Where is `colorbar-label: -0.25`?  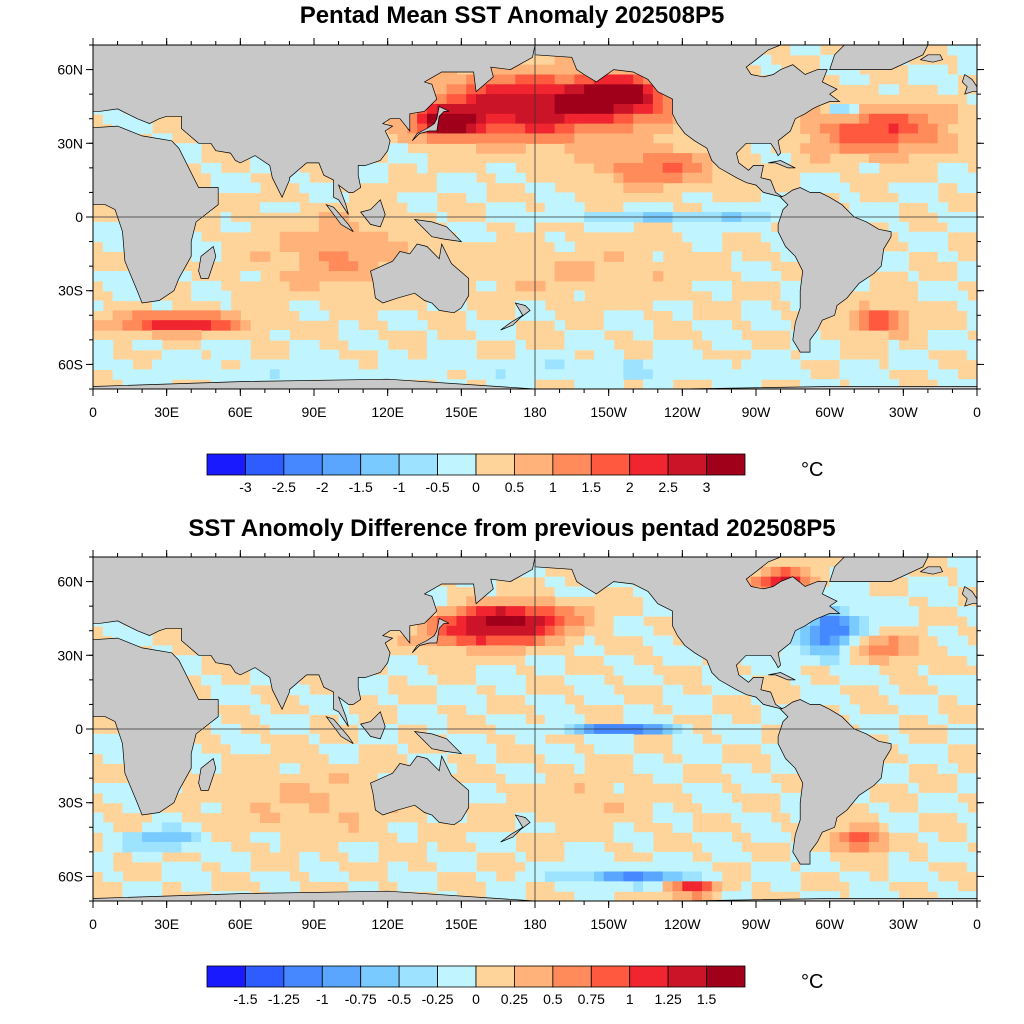 colorbar-label: -0.25 is located at coordinates (438, 999).